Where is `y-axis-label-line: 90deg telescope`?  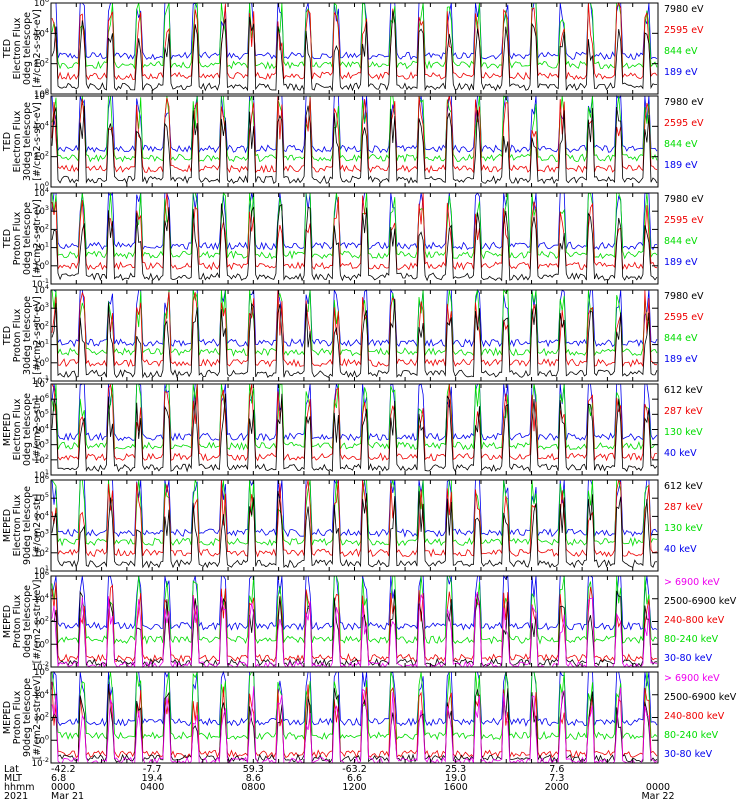 y-axis-label-line: 90deg telescope is located at coordinates (27, 717).